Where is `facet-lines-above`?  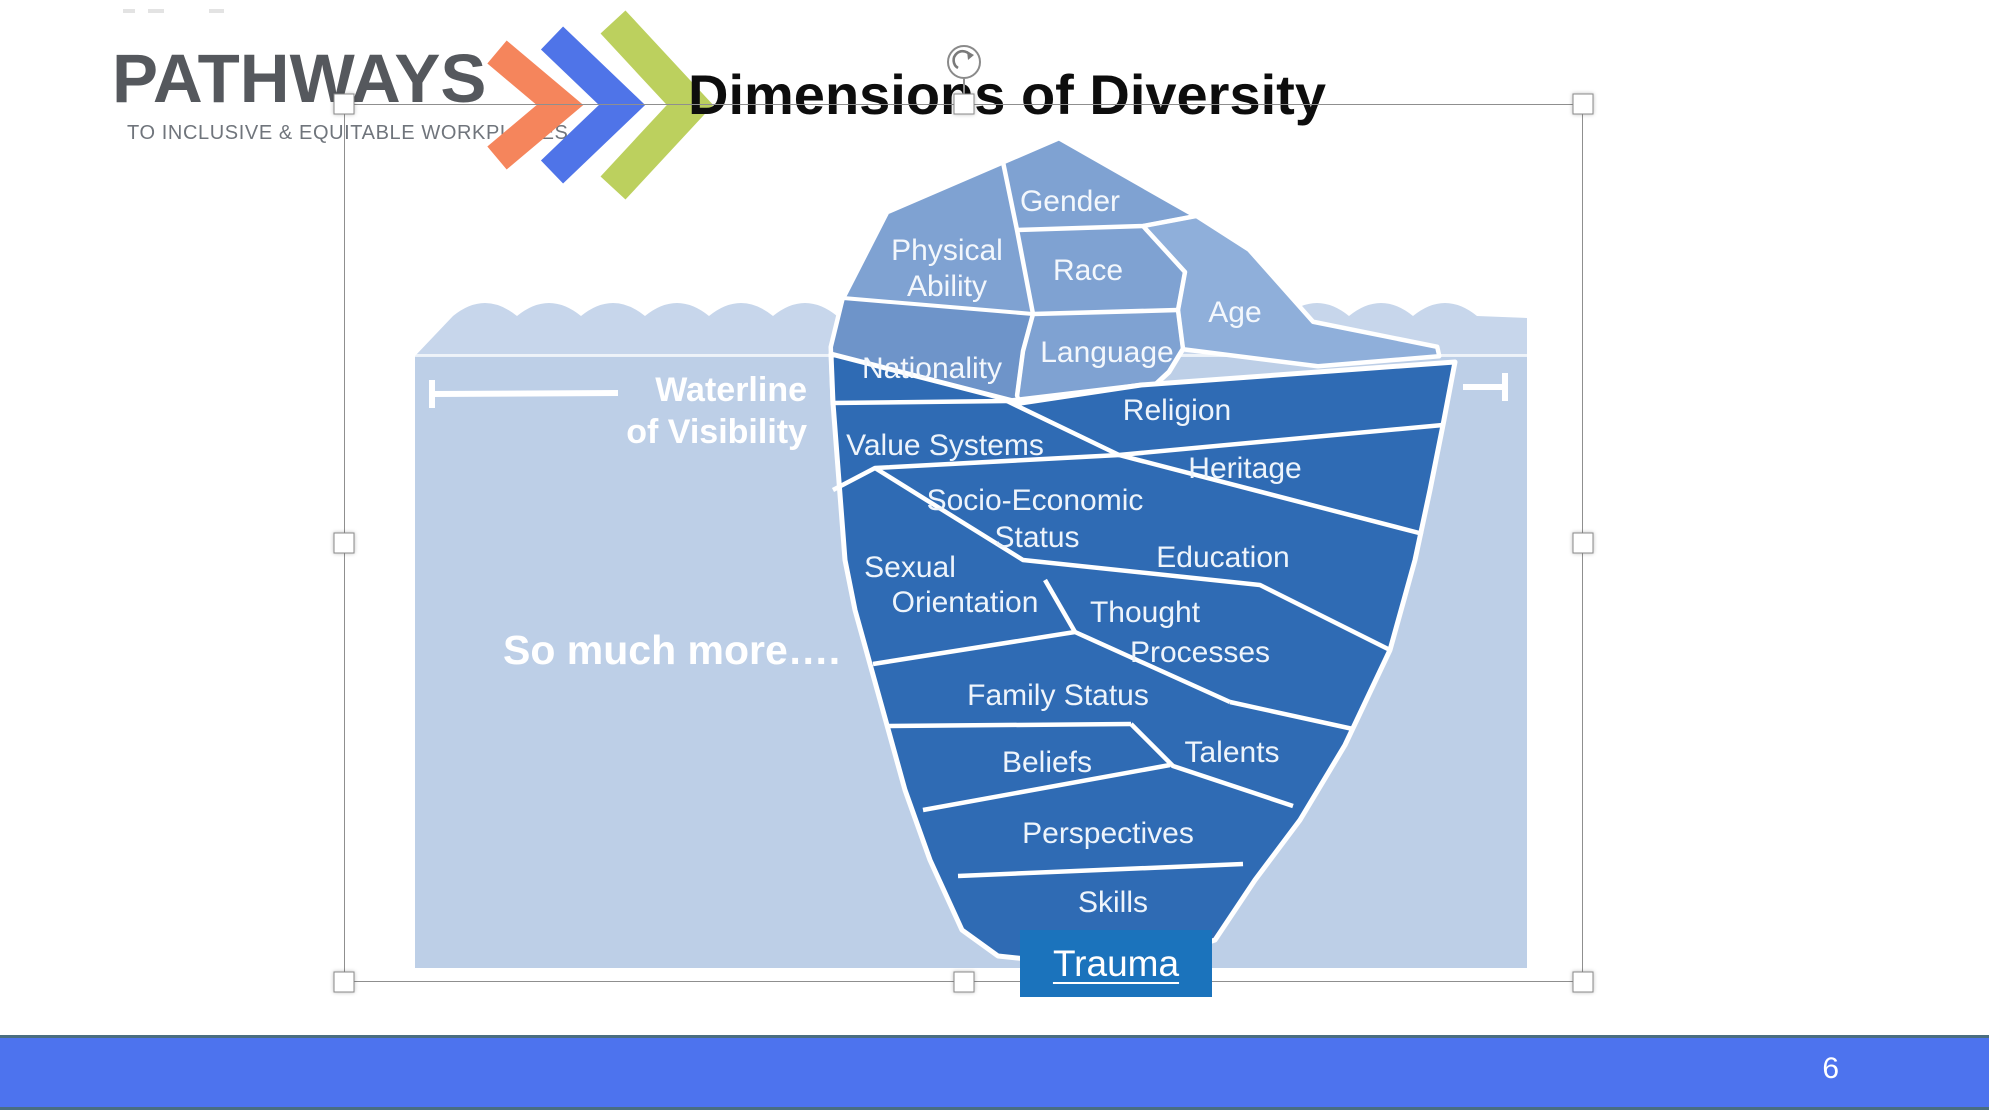
facet-lines-above is located at coordinates (1098, 279).